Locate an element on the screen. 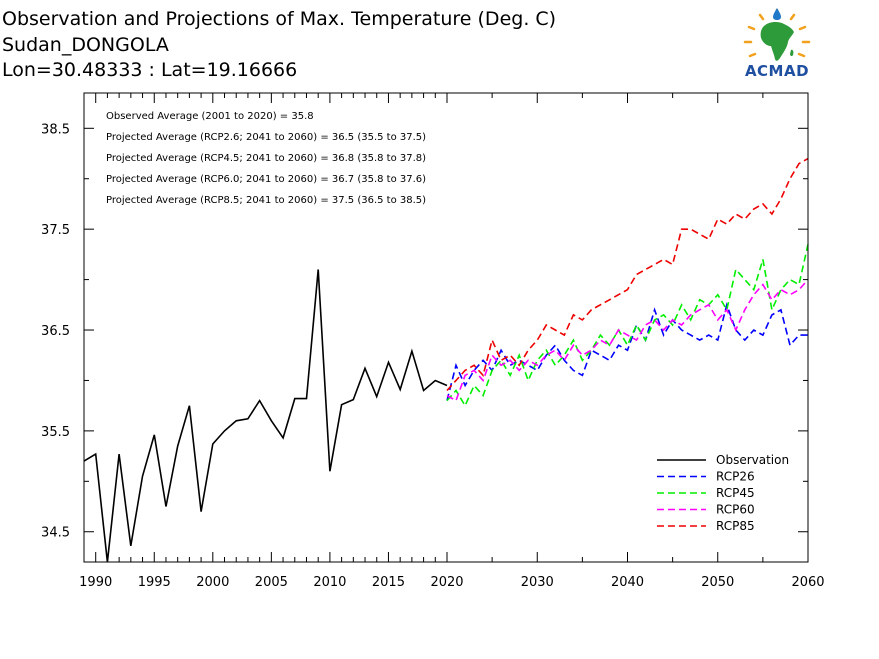  series-line-rcp85 is located at coordinates (627, 274).